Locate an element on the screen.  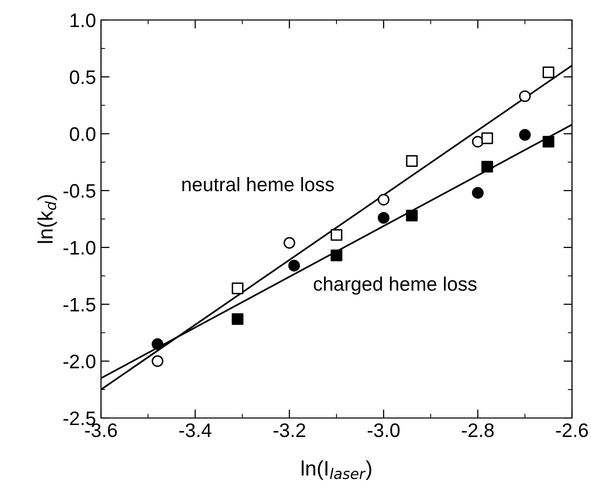
y-tick-label: 0.5 is located at coordinates (83, 77).